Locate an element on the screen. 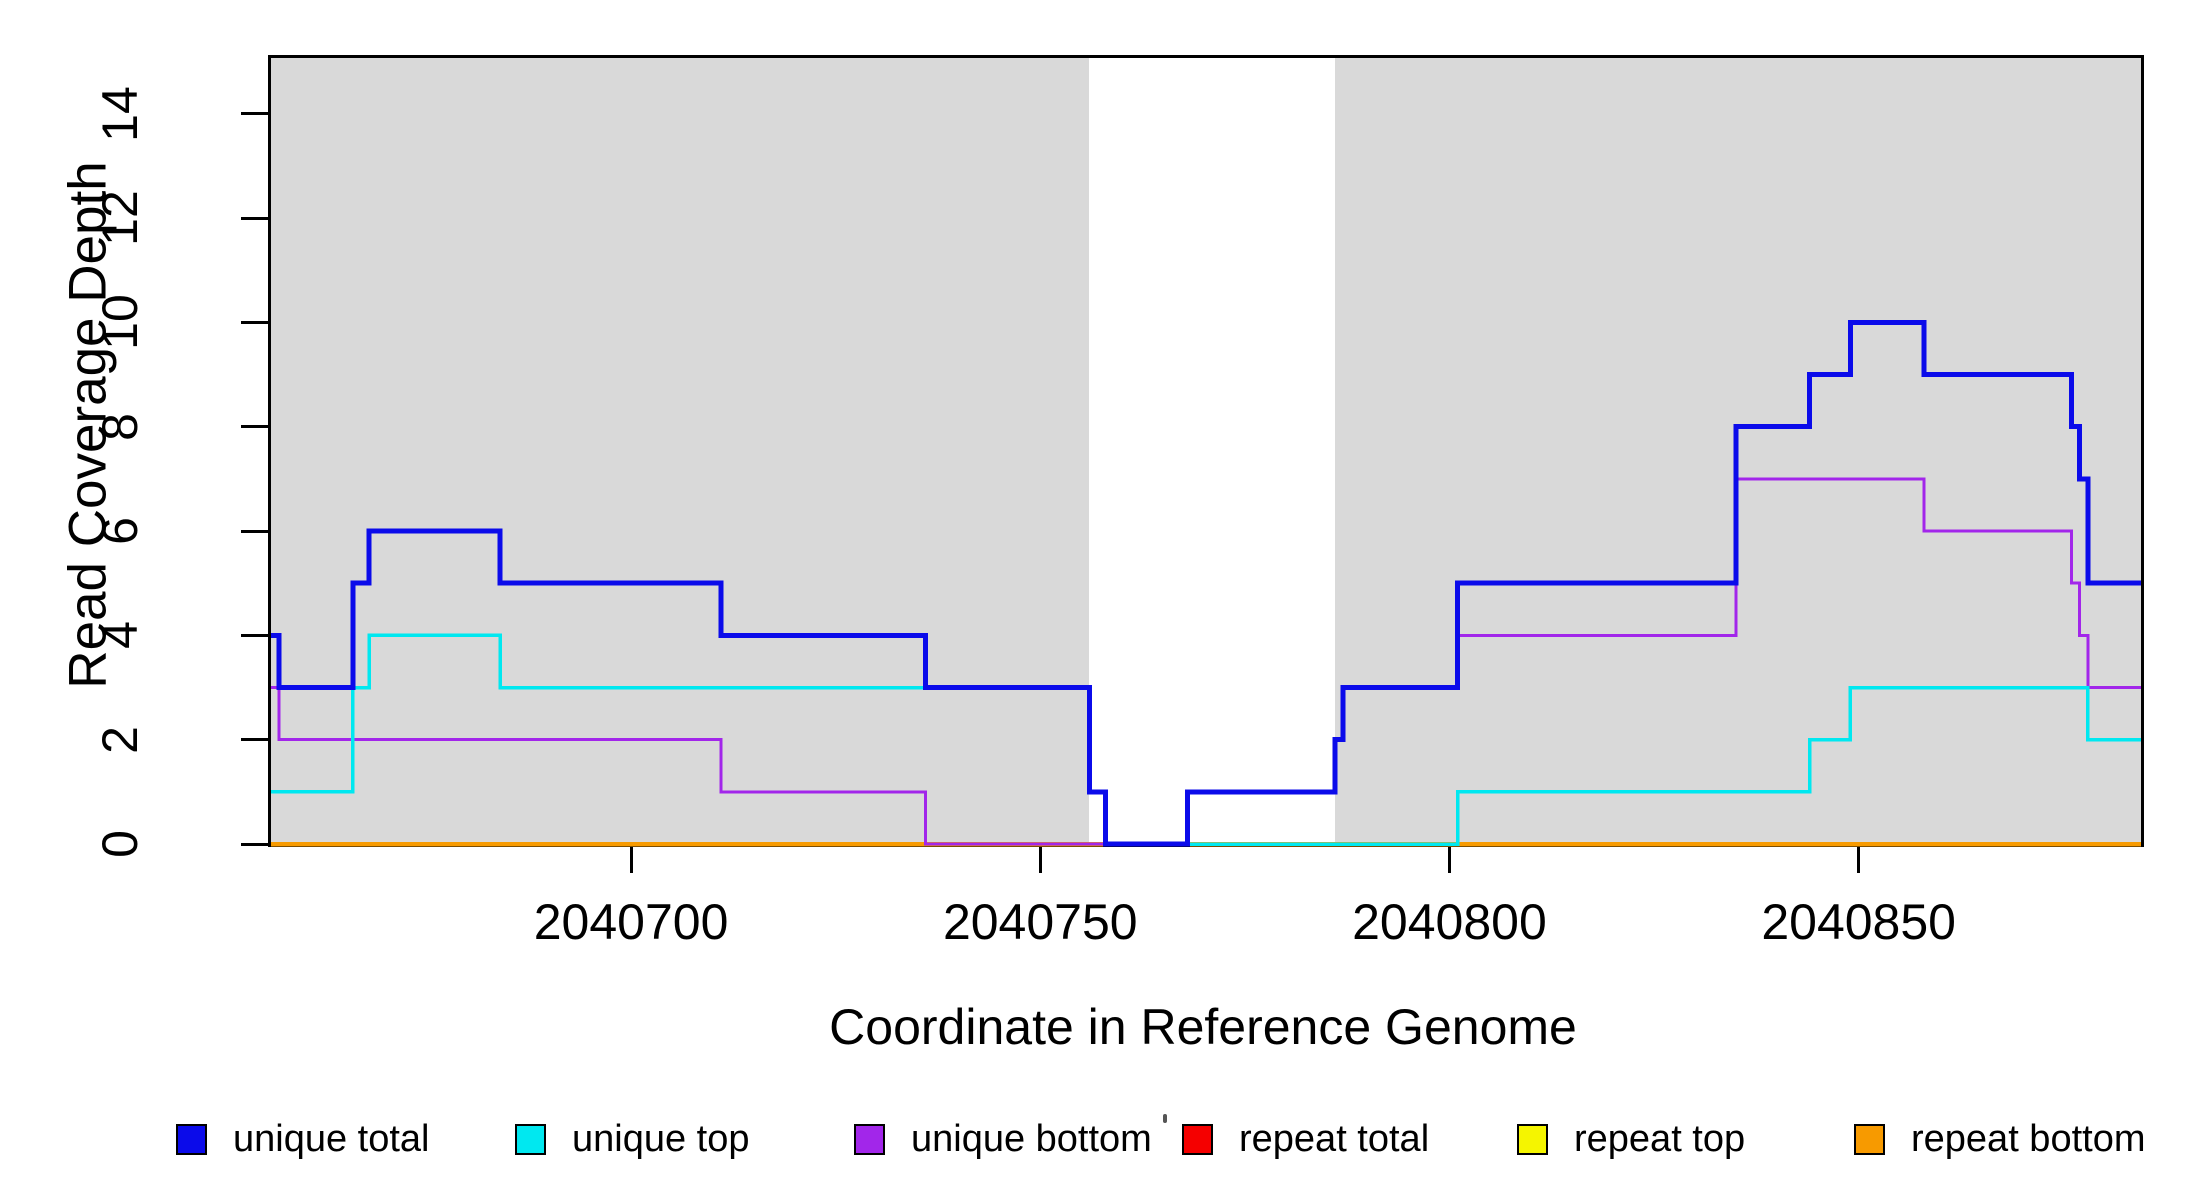 The width and height of the screenshot is (2200, 1200). x-tick-label: 2040850 is located at coordinates (1858, 922).